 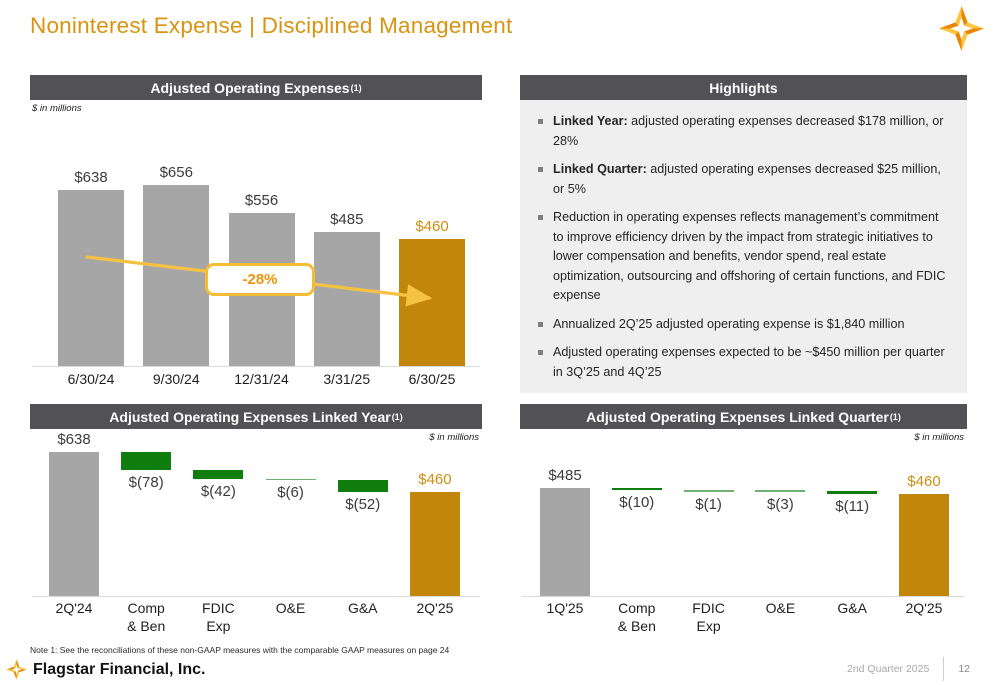 What do you see at coordinates (346, 299) in the screenshot?
I see `bar-3/31/25` at bounding box center [346, 299].